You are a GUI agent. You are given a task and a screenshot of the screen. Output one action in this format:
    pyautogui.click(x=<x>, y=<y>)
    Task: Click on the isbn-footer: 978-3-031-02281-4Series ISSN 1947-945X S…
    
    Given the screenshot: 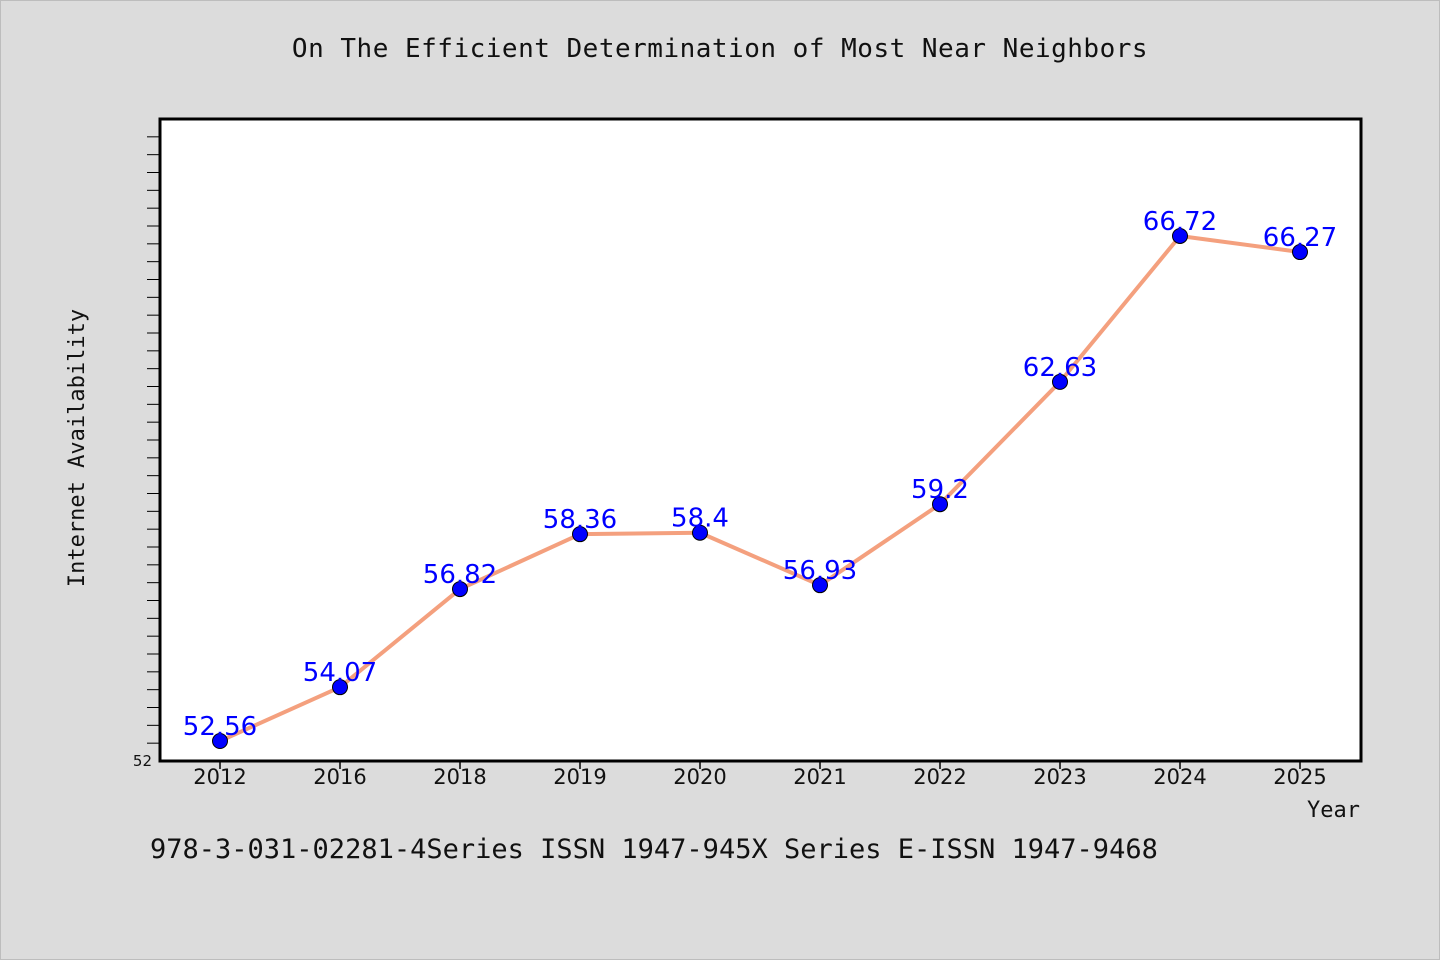 What is the action you would take?
    pyautogui.click(x=654, y=849)
    